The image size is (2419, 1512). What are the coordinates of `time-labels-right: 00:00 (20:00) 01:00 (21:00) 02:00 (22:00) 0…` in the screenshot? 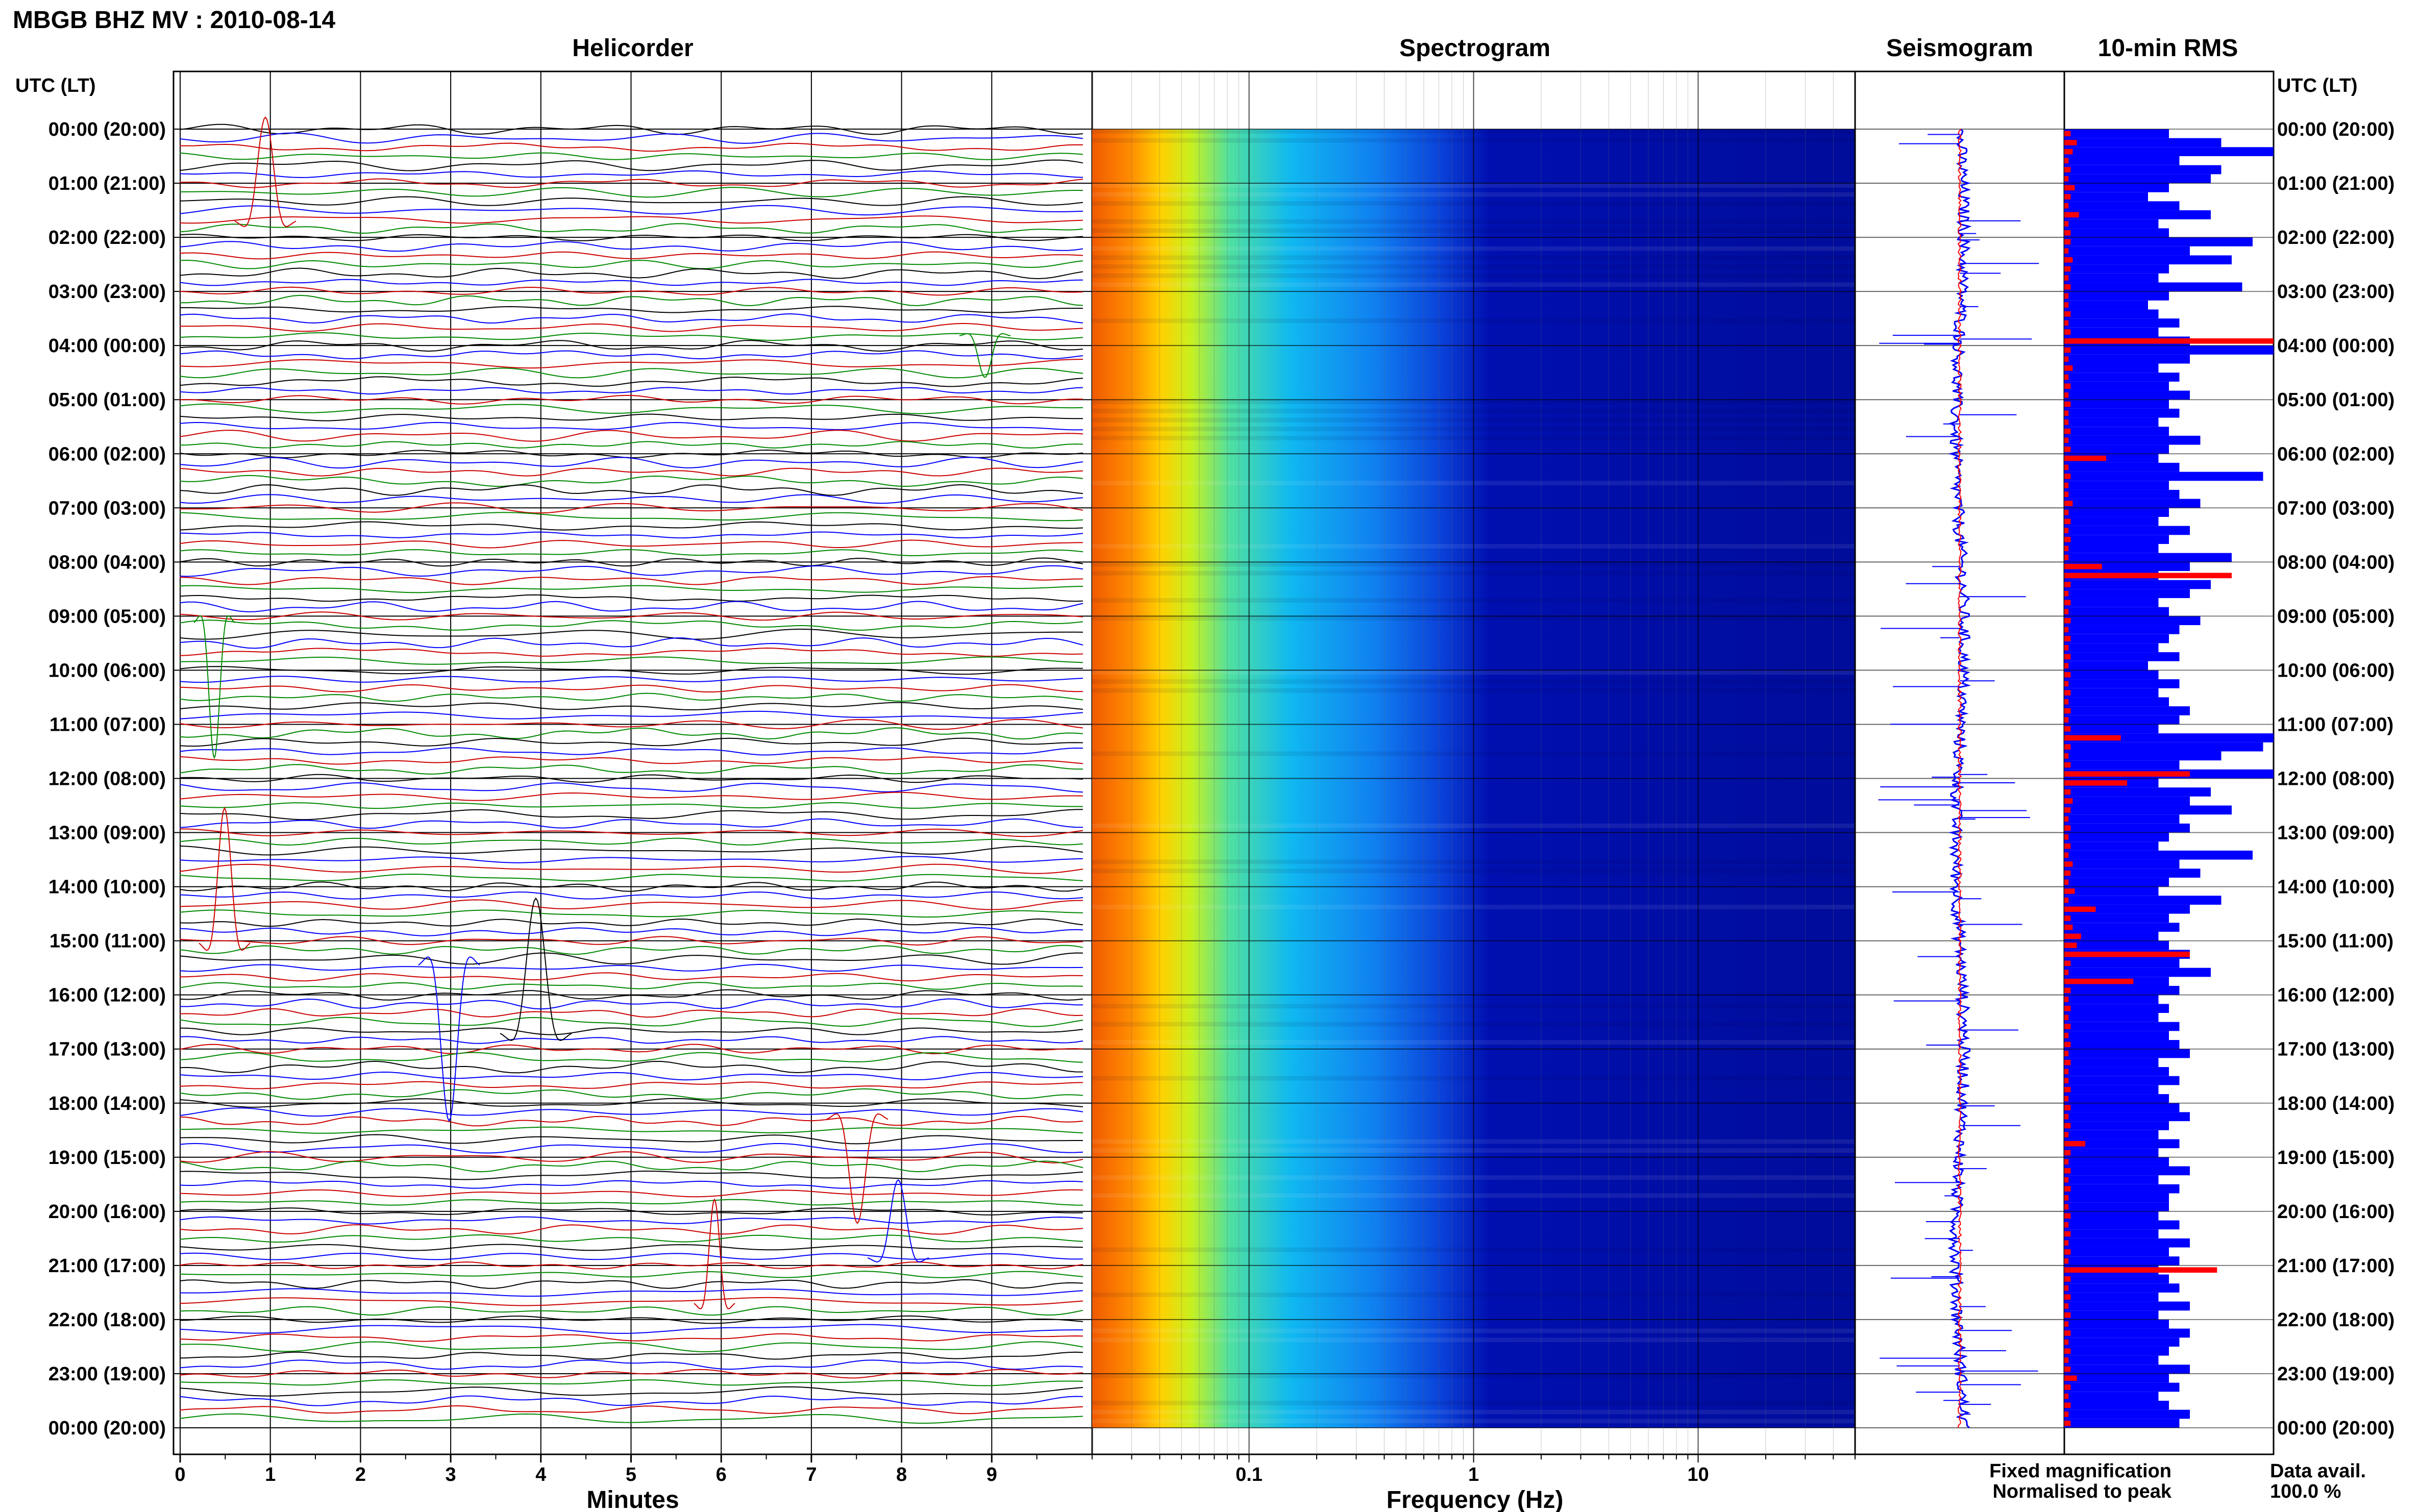 It's located at (2336, 779).